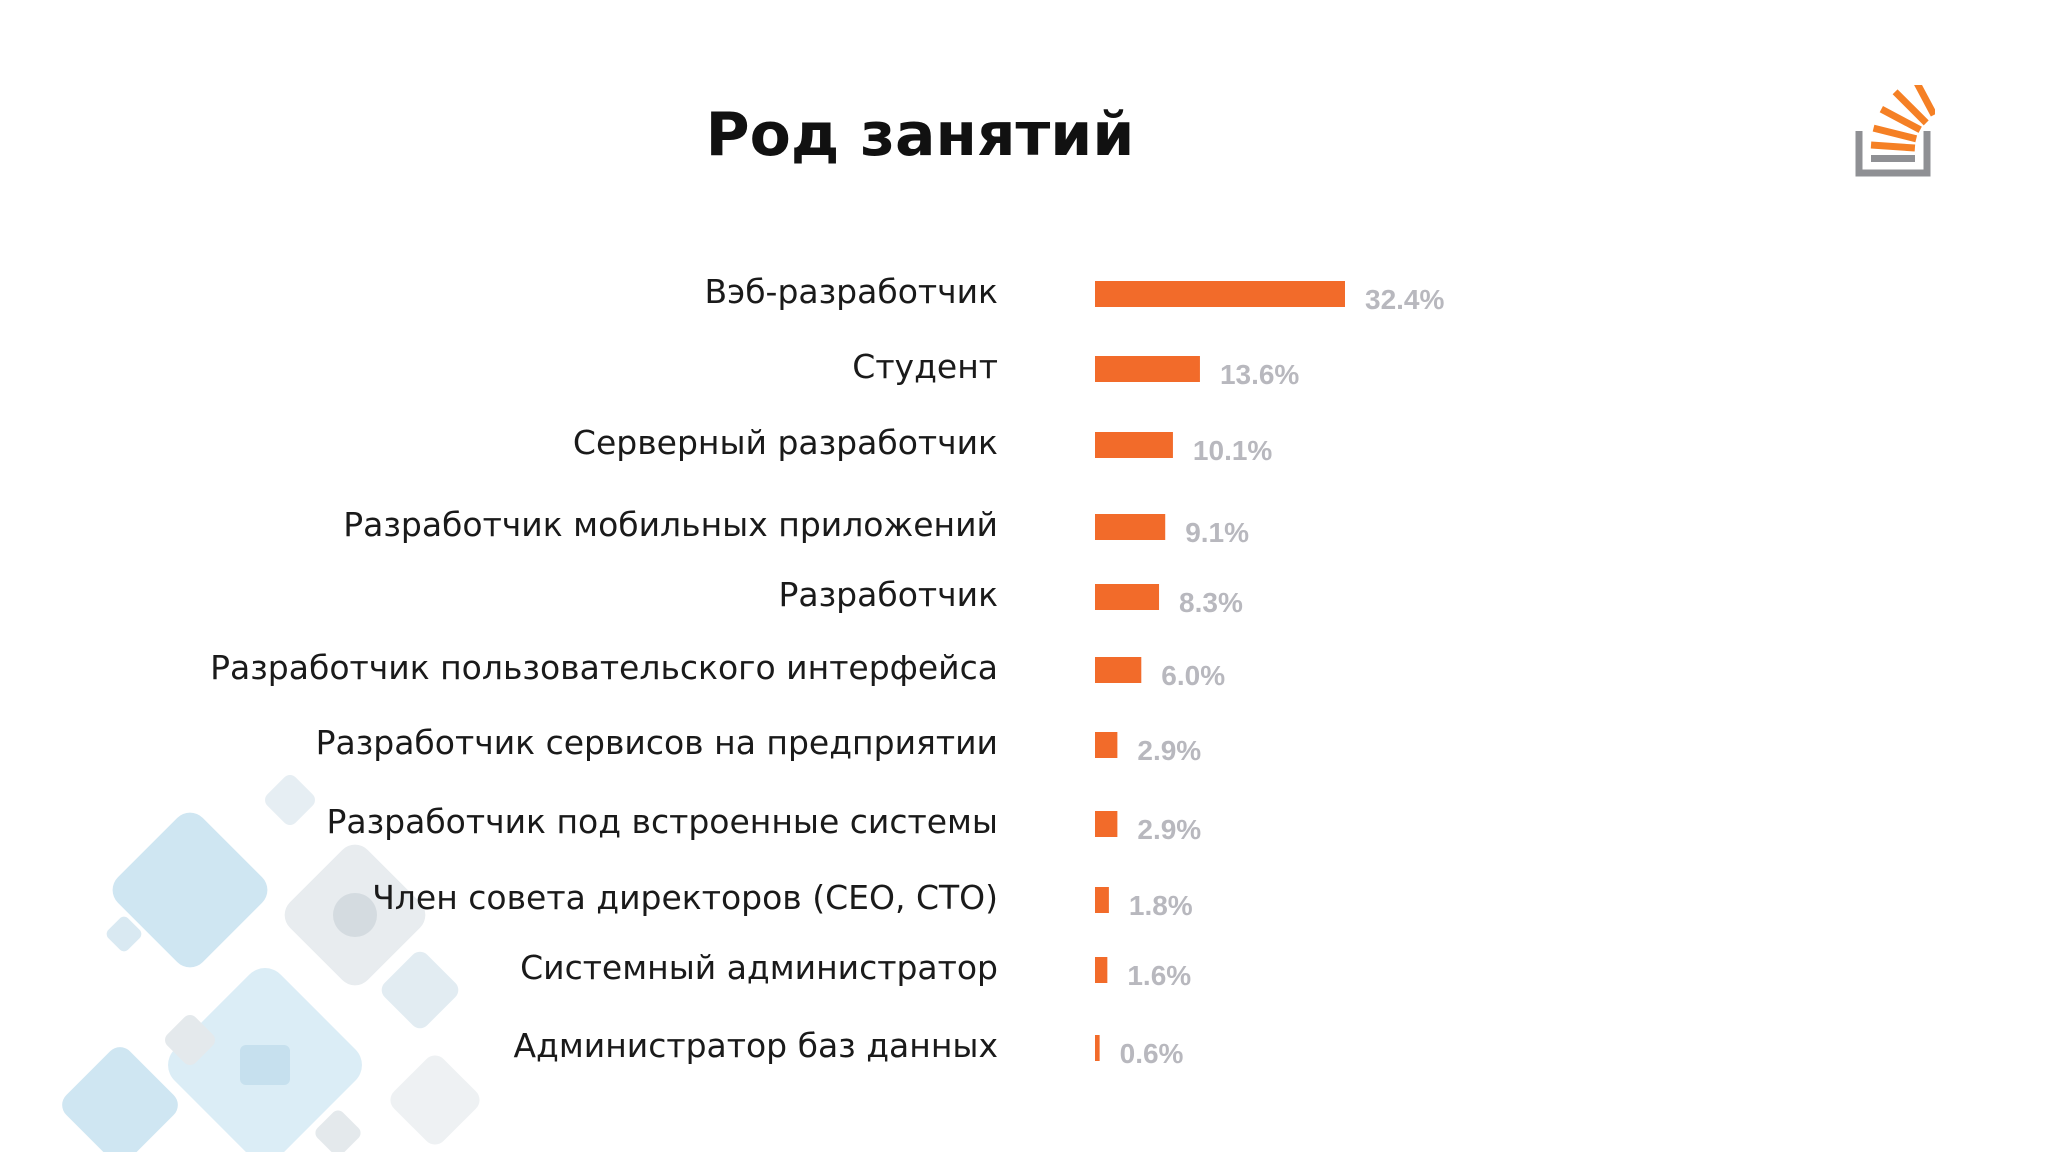  What do you see at coordinates (271, 963) in the screenshot?
I see `background-decoration` at bounding box center [271, 963].